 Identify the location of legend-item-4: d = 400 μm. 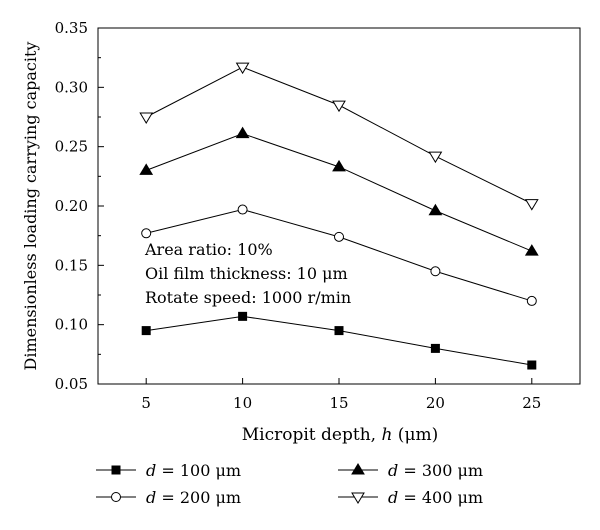
(410, 497).